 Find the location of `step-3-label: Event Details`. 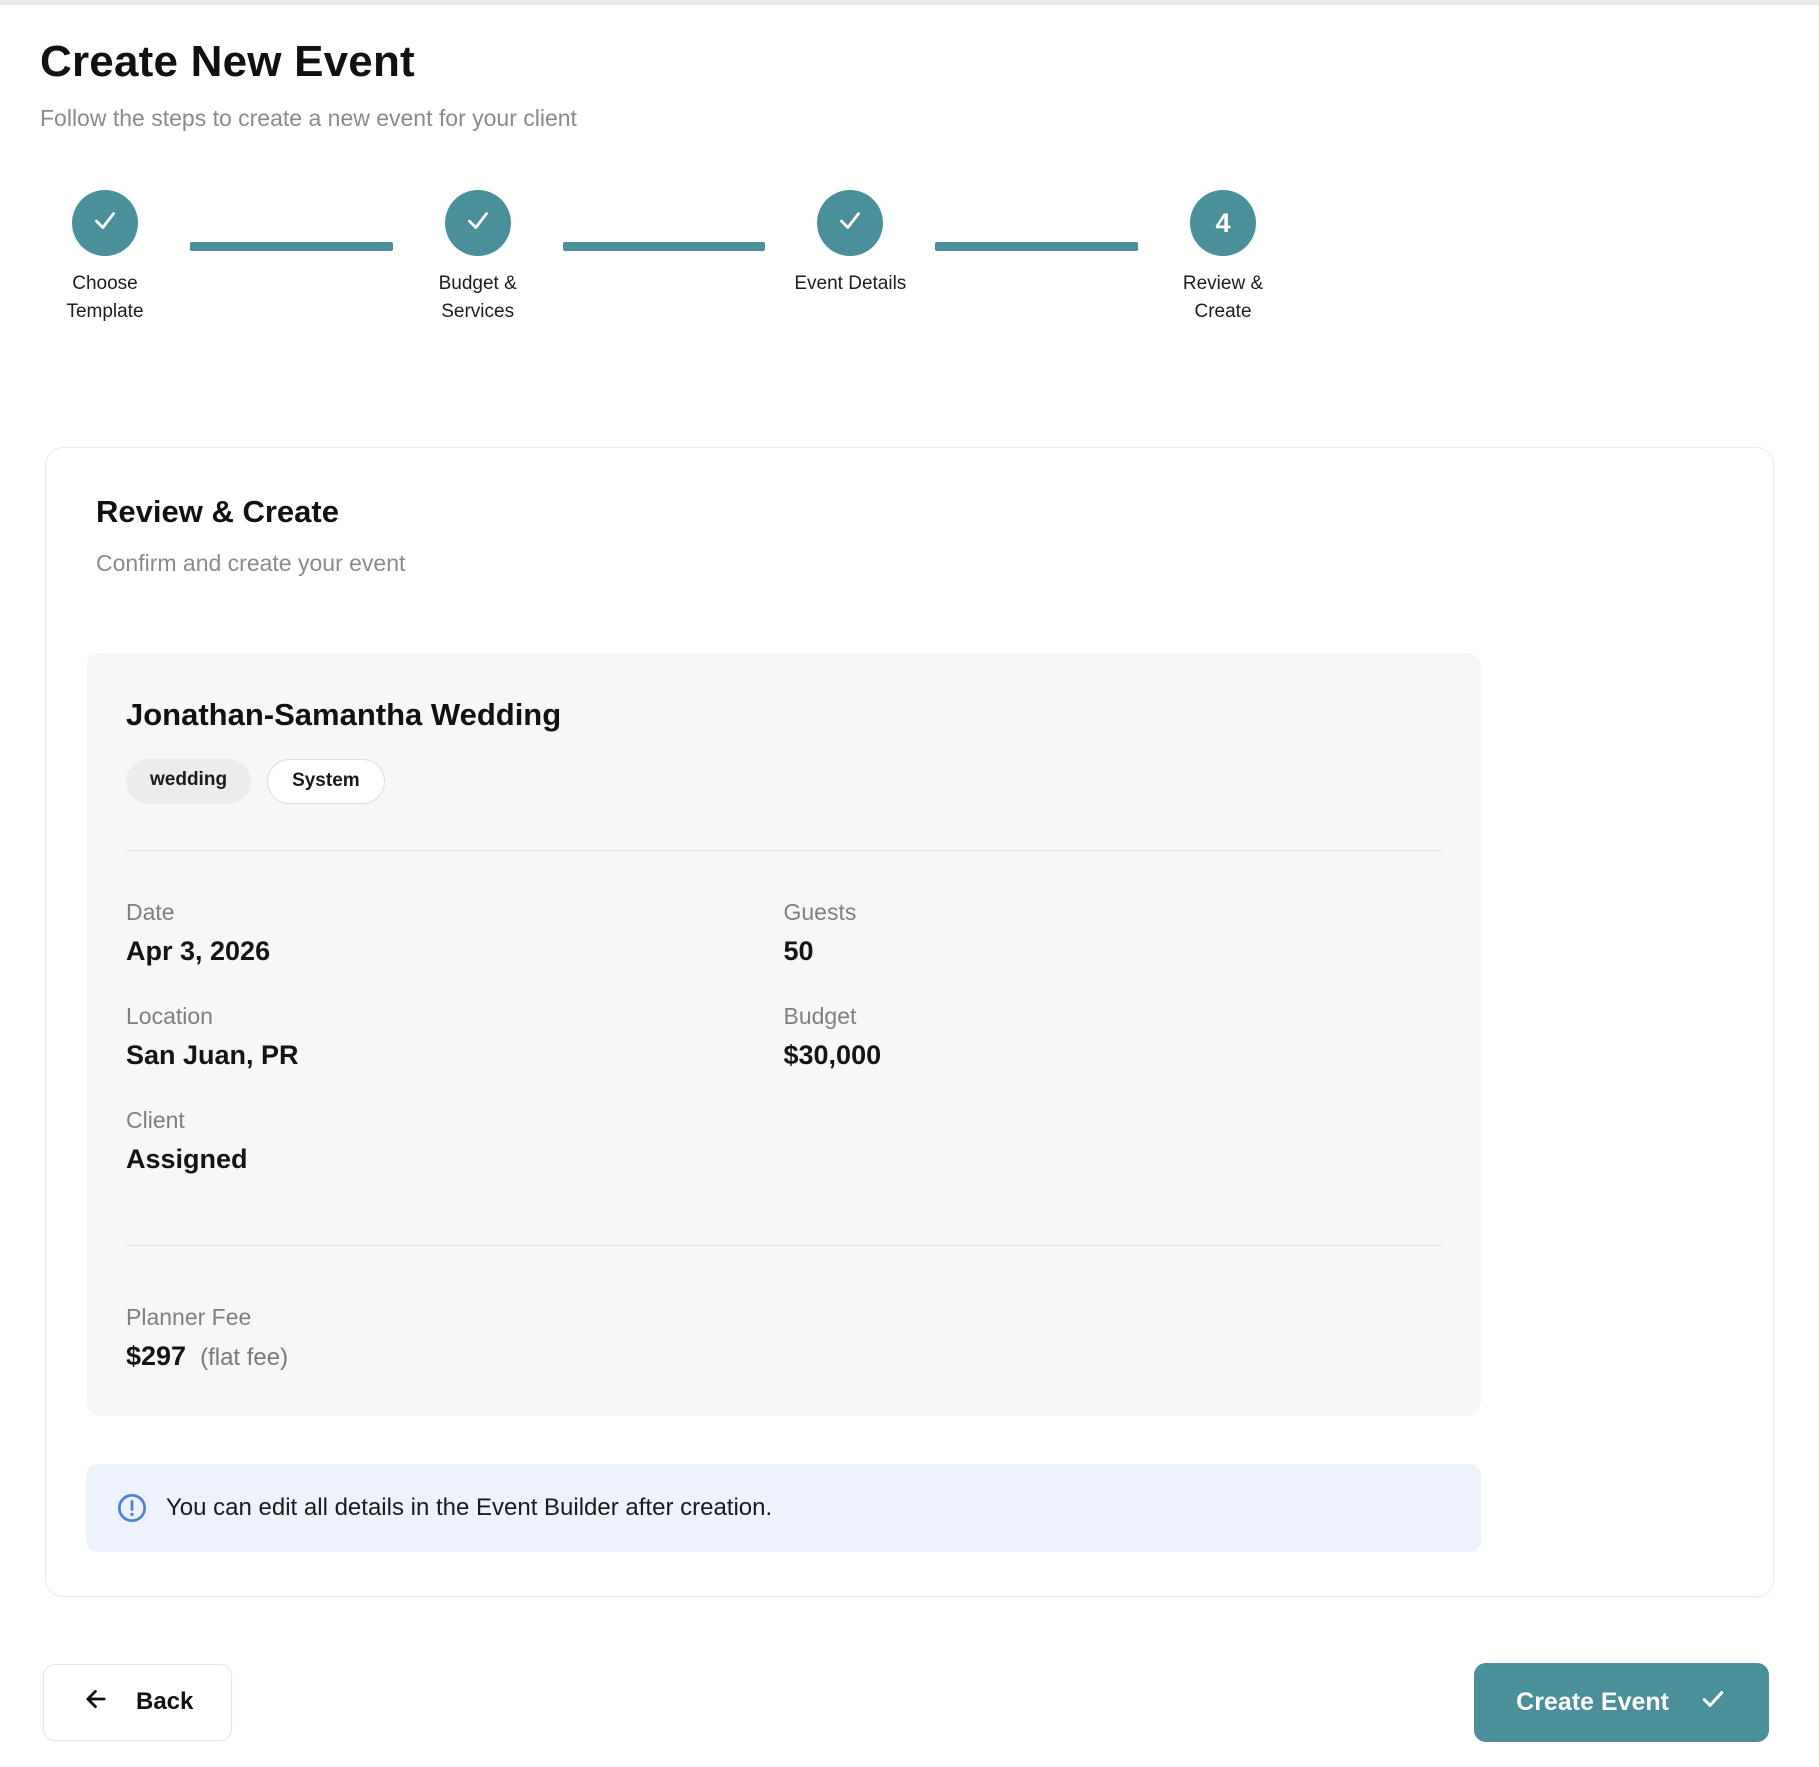

step-3-label: Event Details is located at coordinates (850, 283).